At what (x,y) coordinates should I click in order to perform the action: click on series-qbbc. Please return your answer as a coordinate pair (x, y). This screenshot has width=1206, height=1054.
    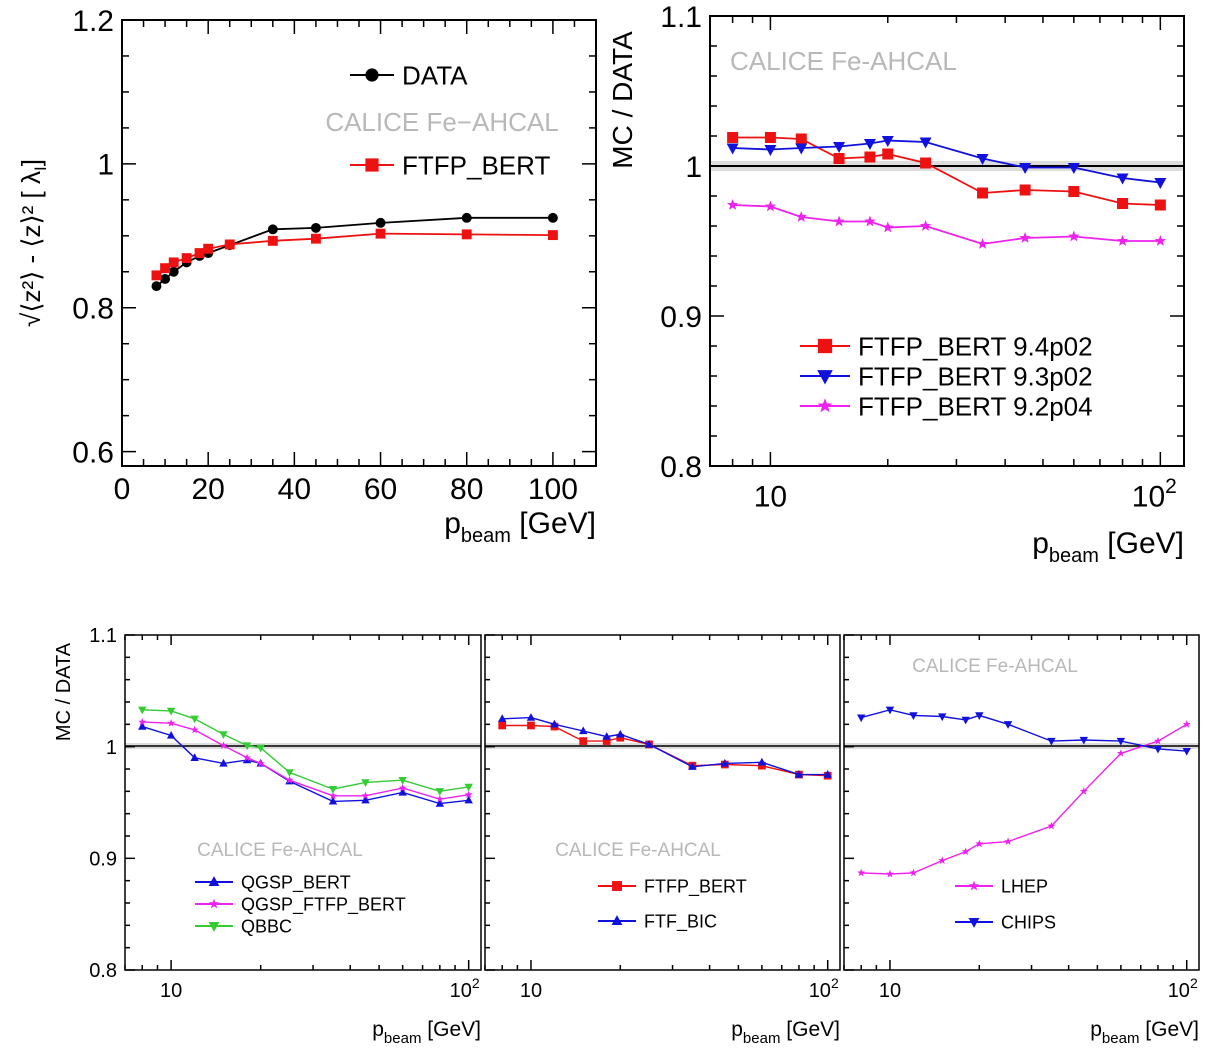
    Looking at the image, I should click on (305, 751).